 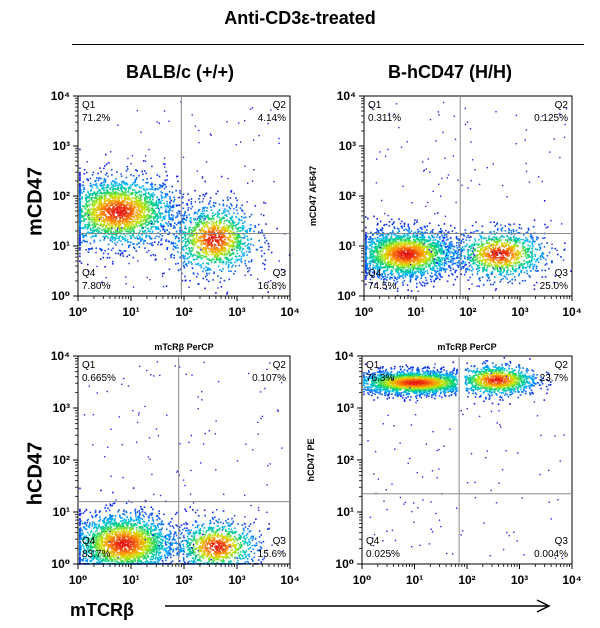 What do you see at coordinates (60, 296) in the screenshot?
I see `plot-1-ytick-label: 10⁰` at bounding box center [60, 296].